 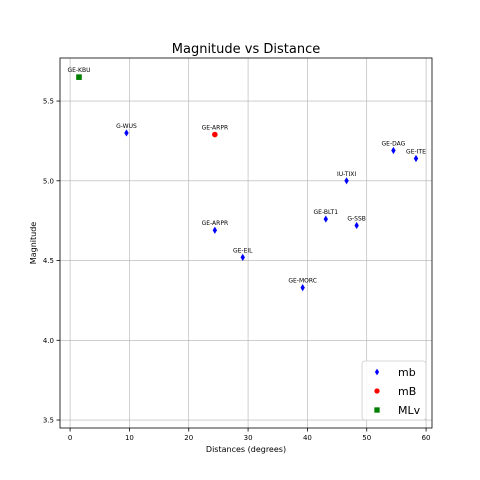 What do you see at coordinates (48, 341) in the screenshot?
I see `y-tick-label: 4.0` at bounding box center [48, 341].